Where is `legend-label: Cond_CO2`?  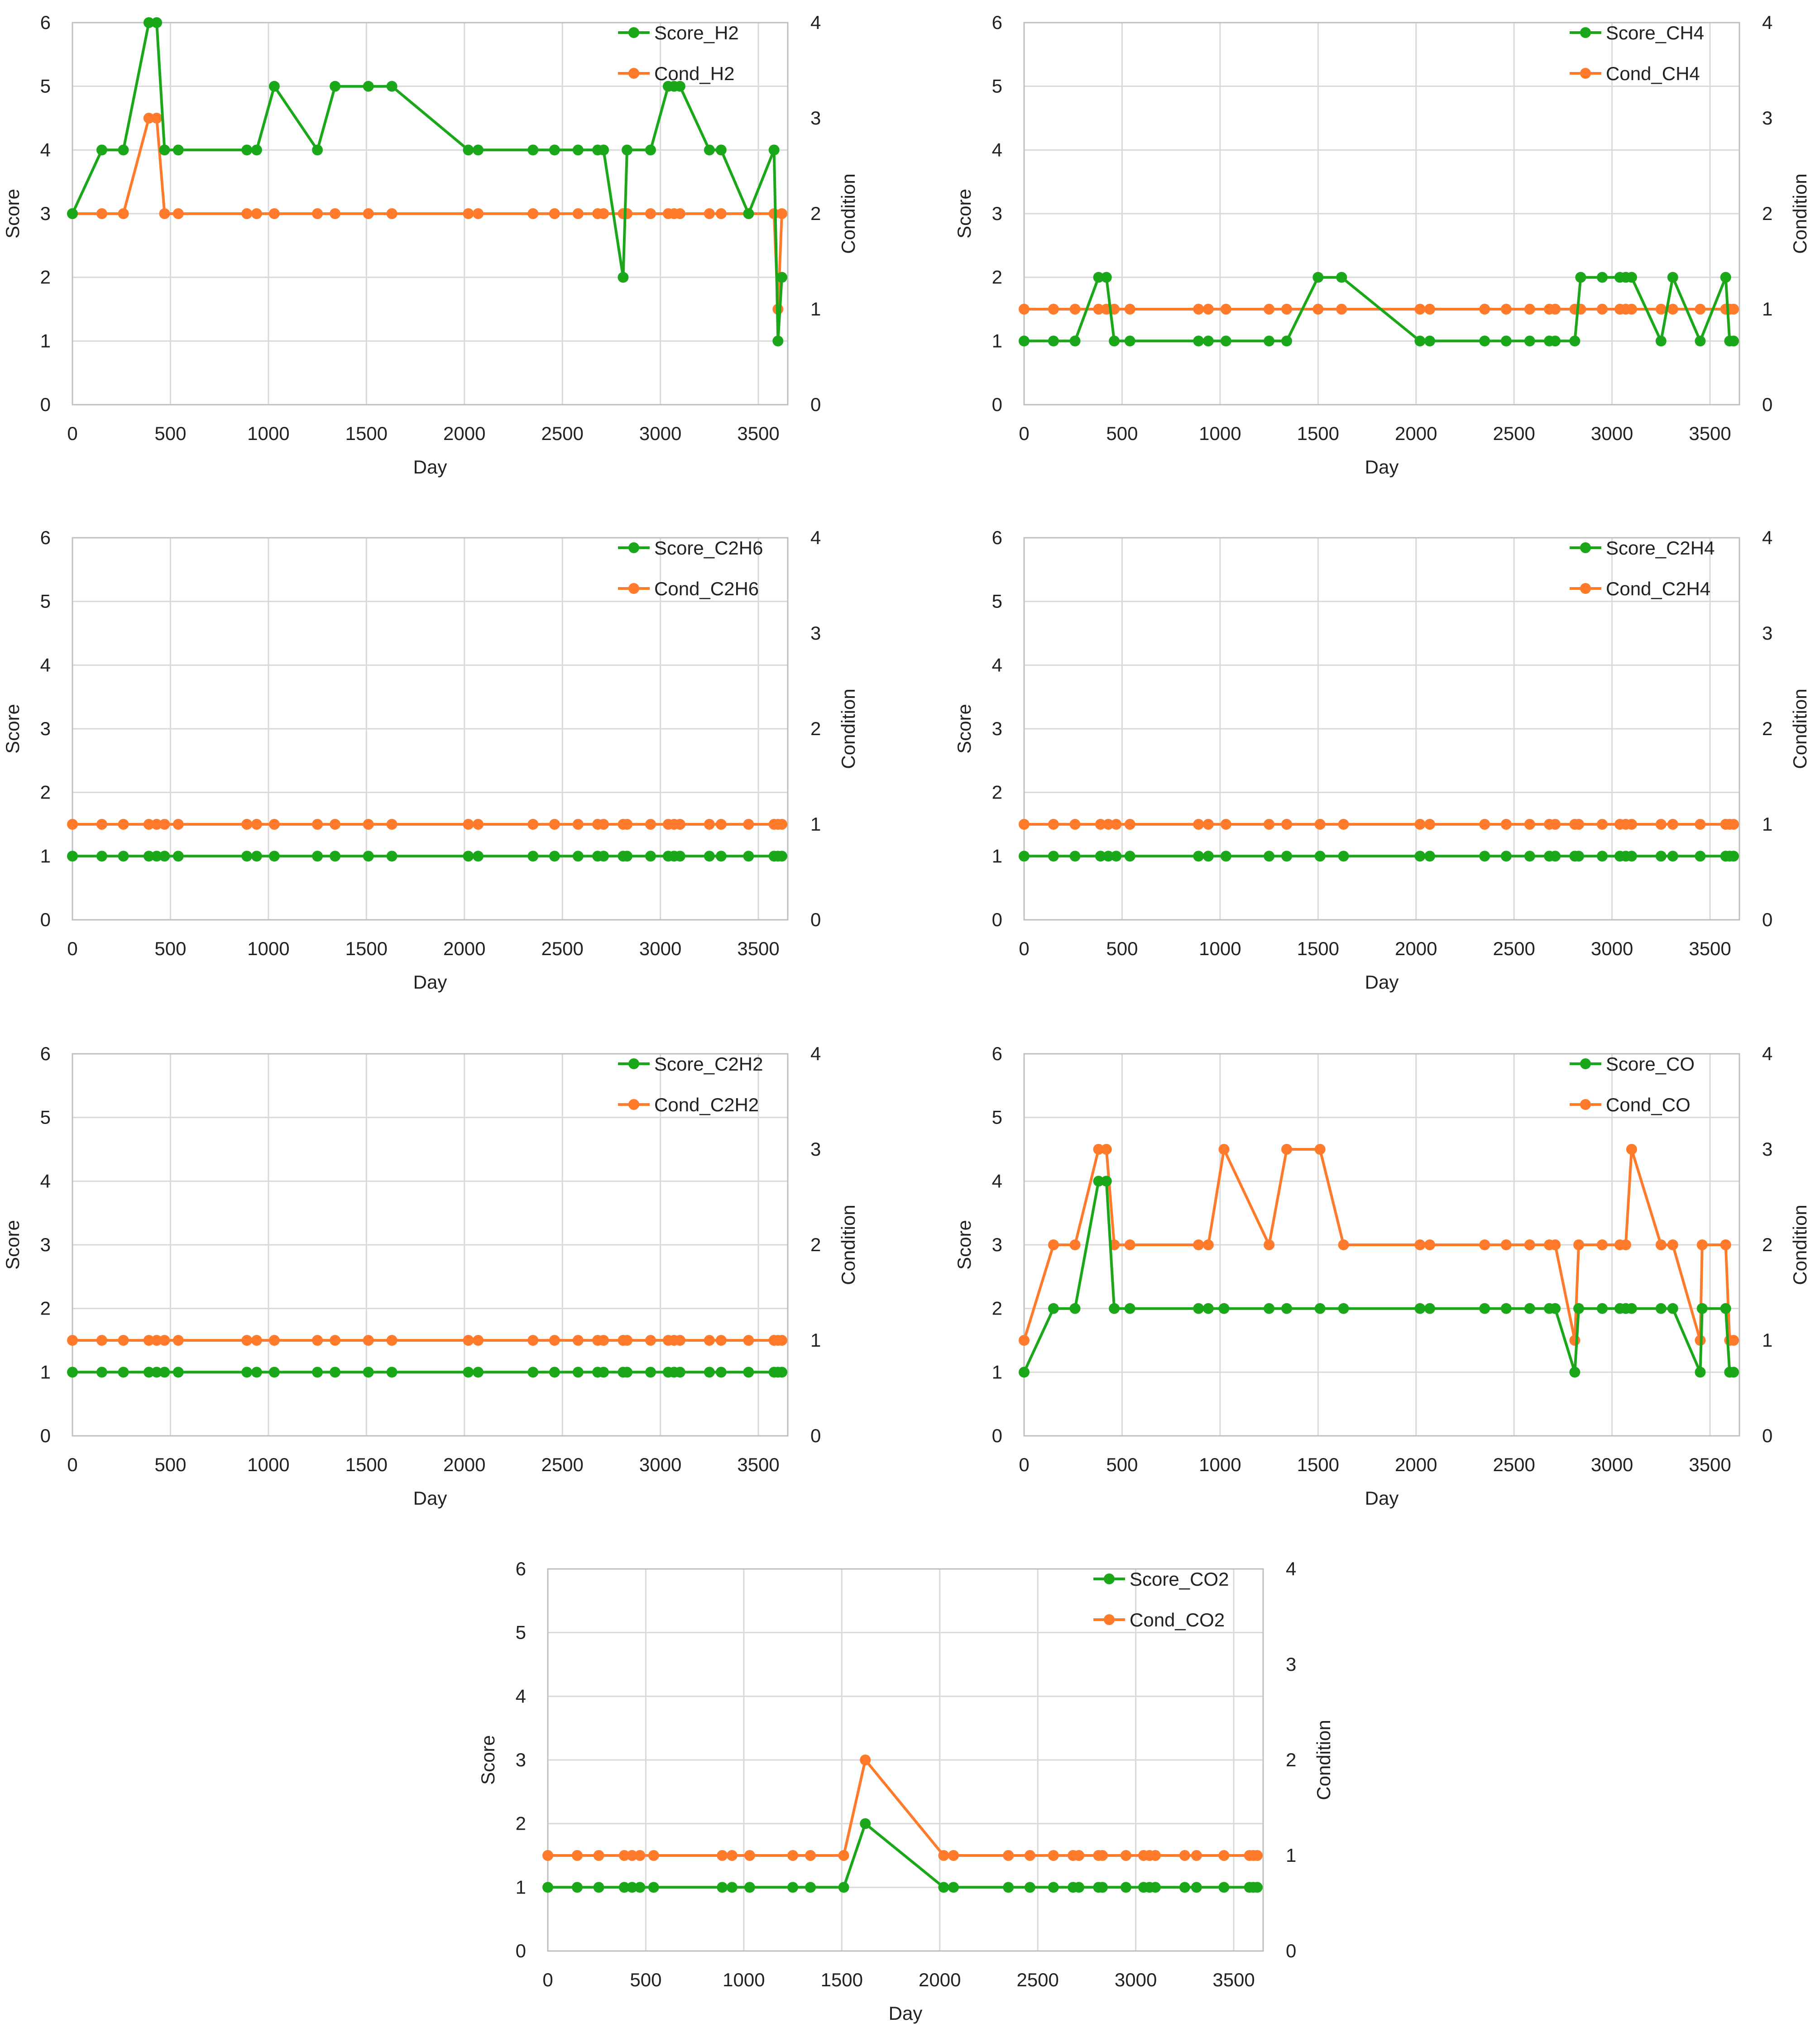
legend-label: Cond_CO2 is located at coordinates (1178, 1620).